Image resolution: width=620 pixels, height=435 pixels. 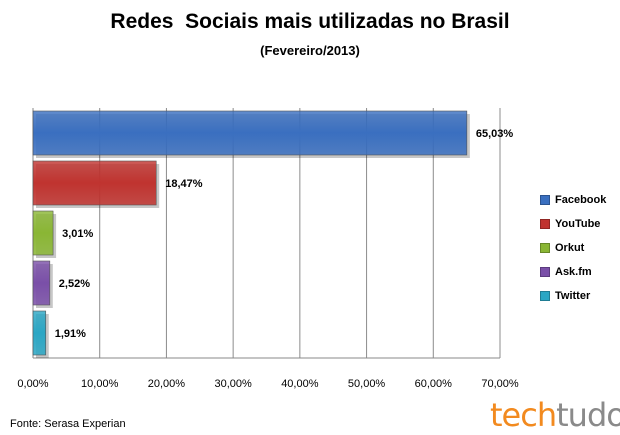 I want to click on x-tick-label: 60,00%, so click(x=434, y=384).